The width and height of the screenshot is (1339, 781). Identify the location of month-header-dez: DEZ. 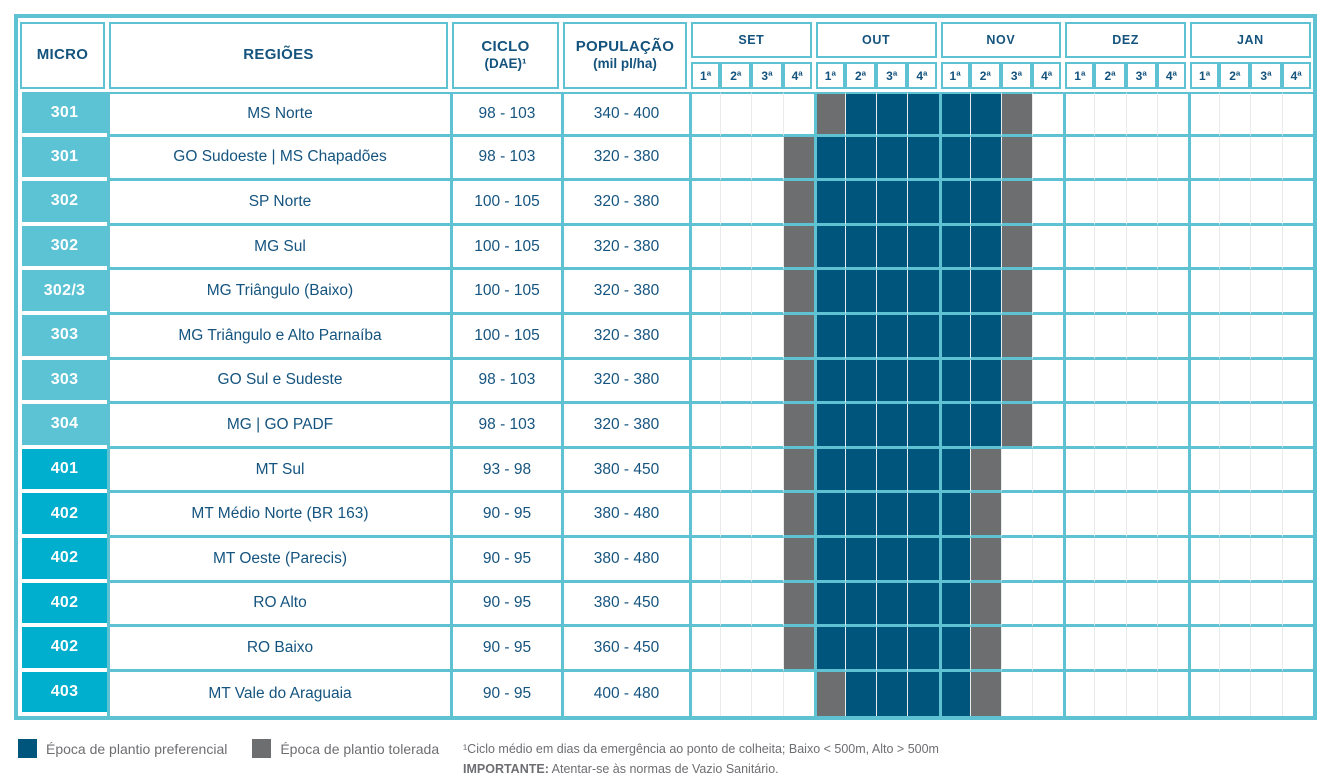
(1125, 40).